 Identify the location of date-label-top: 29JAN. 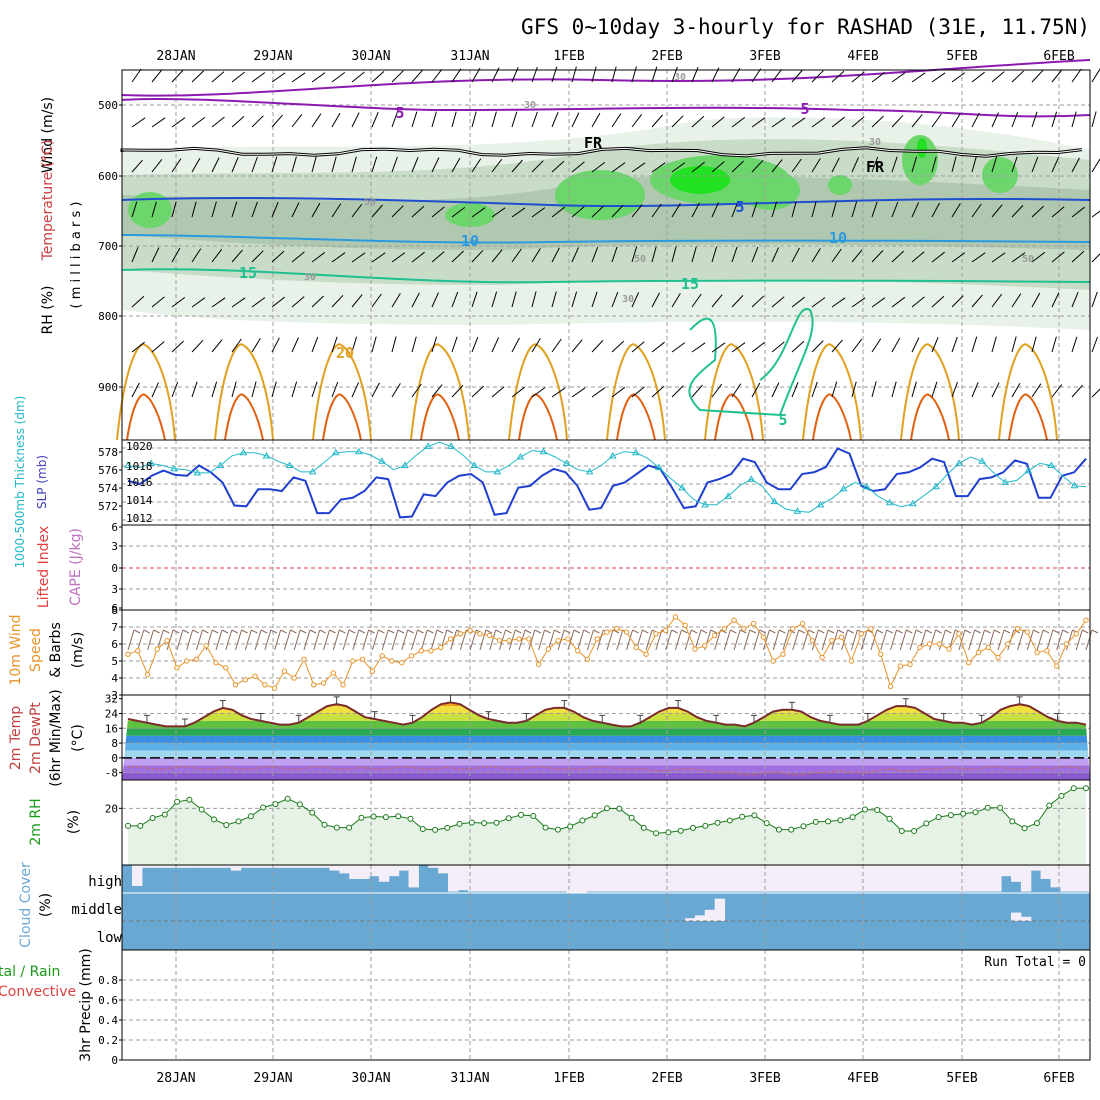
(272, 56).